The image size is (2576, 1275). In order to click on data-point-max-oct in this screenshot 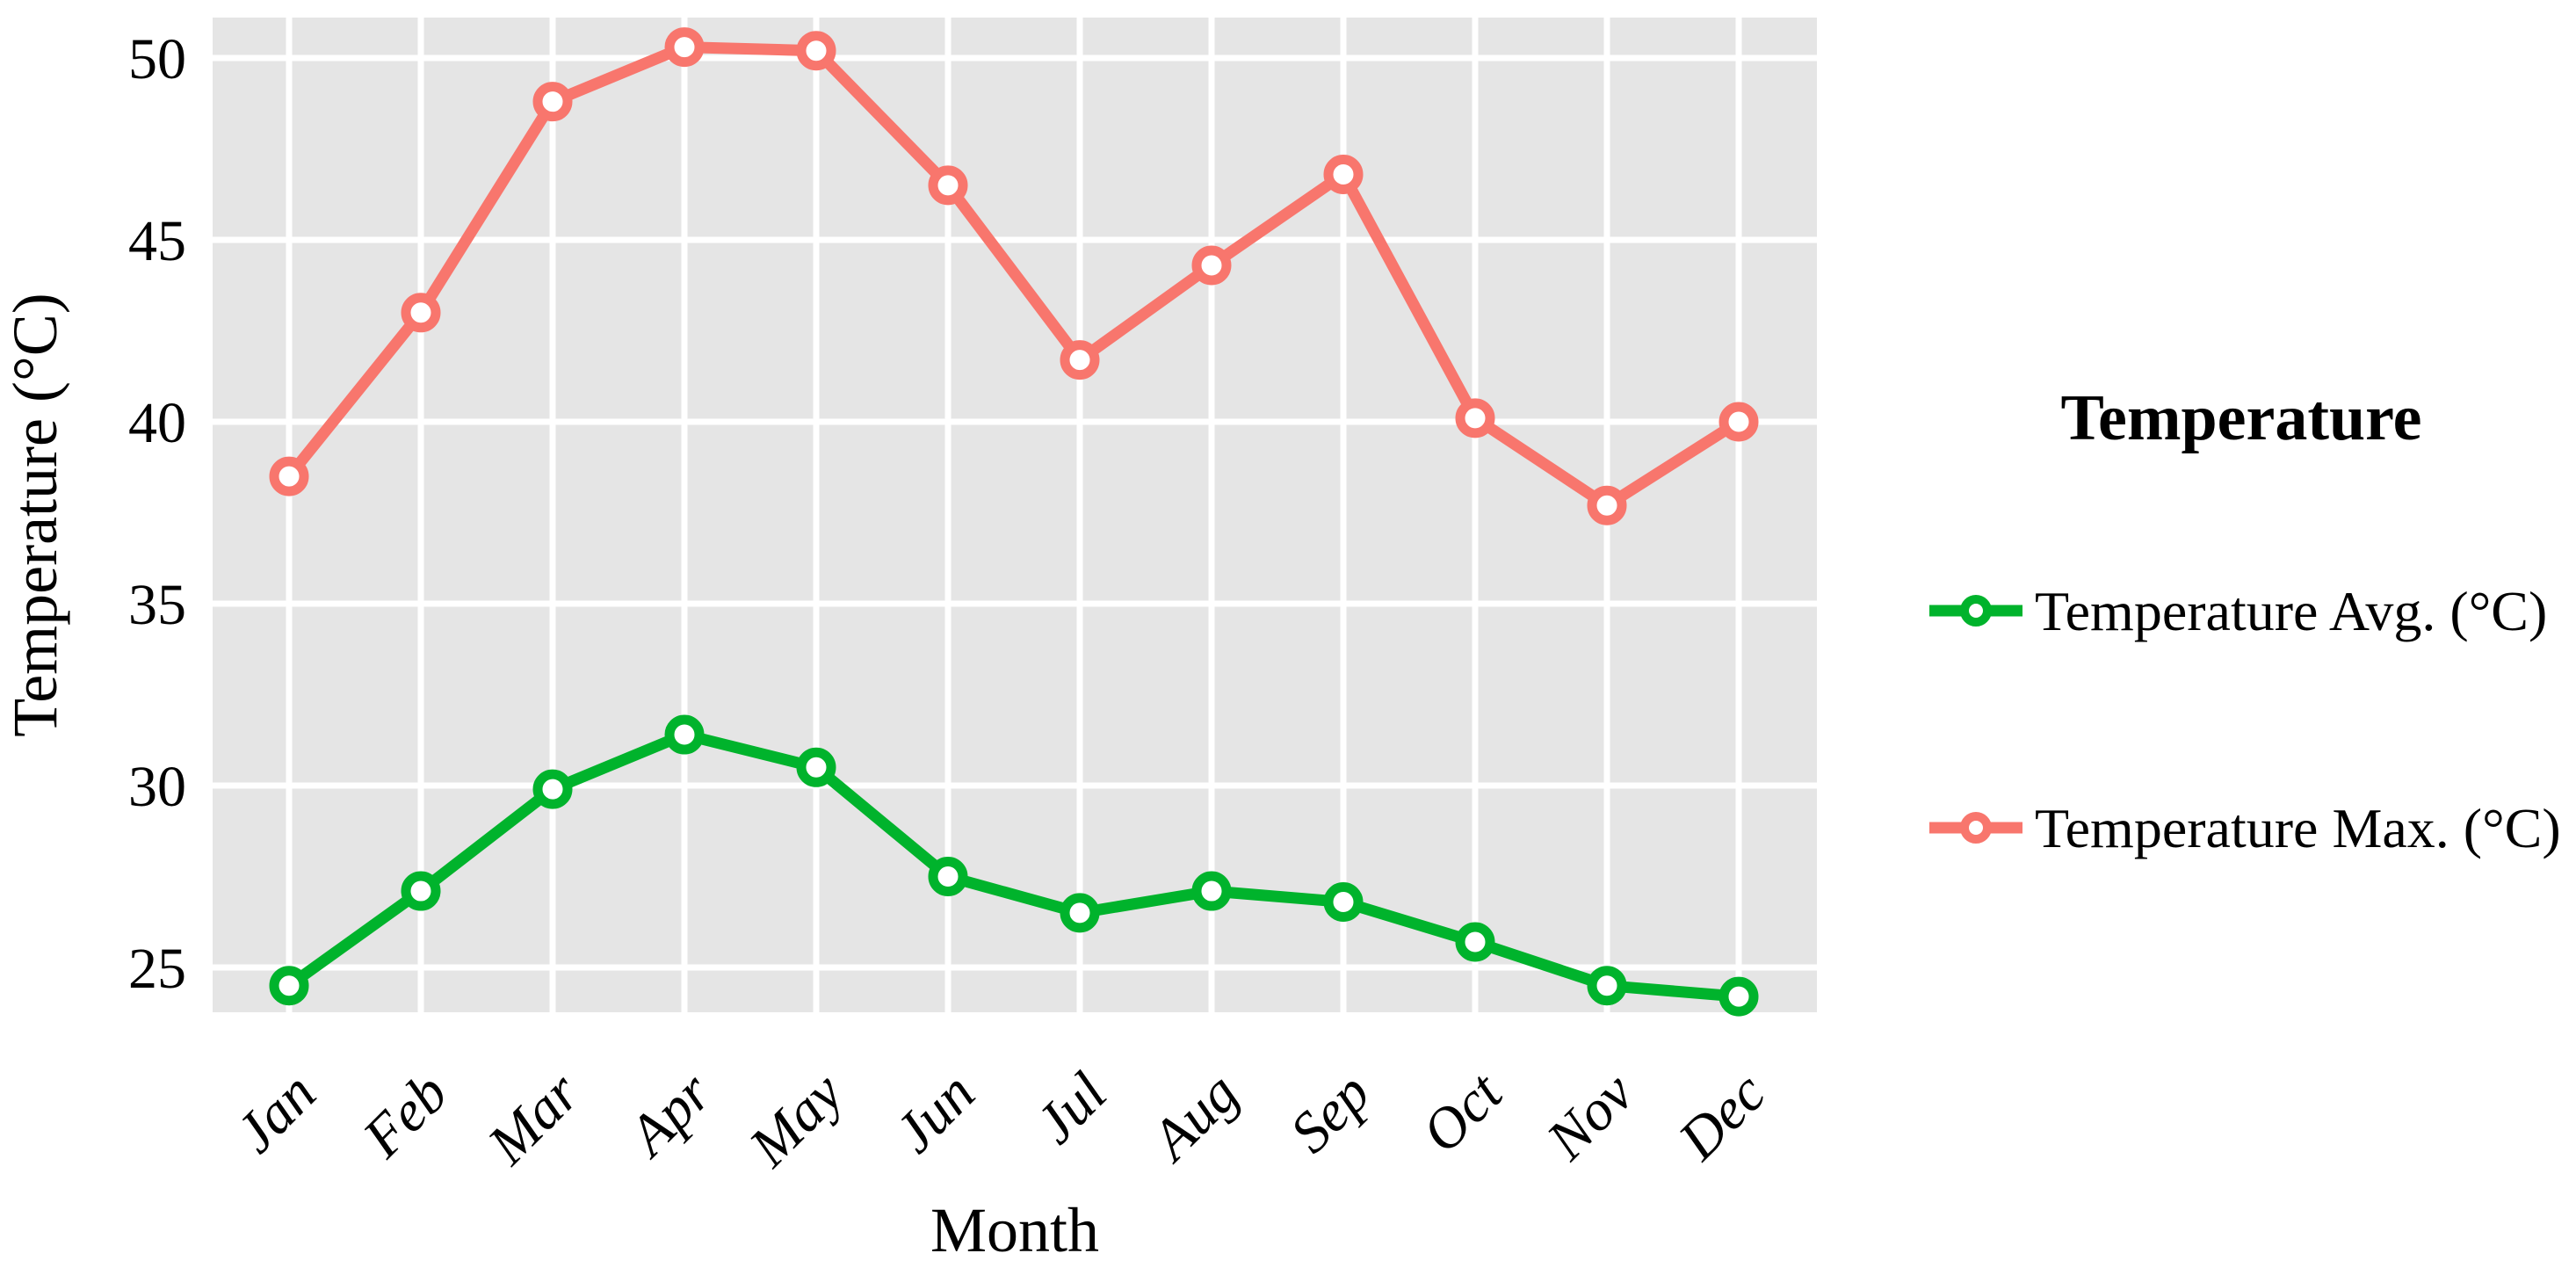, I will do `click(1475, 418)`.